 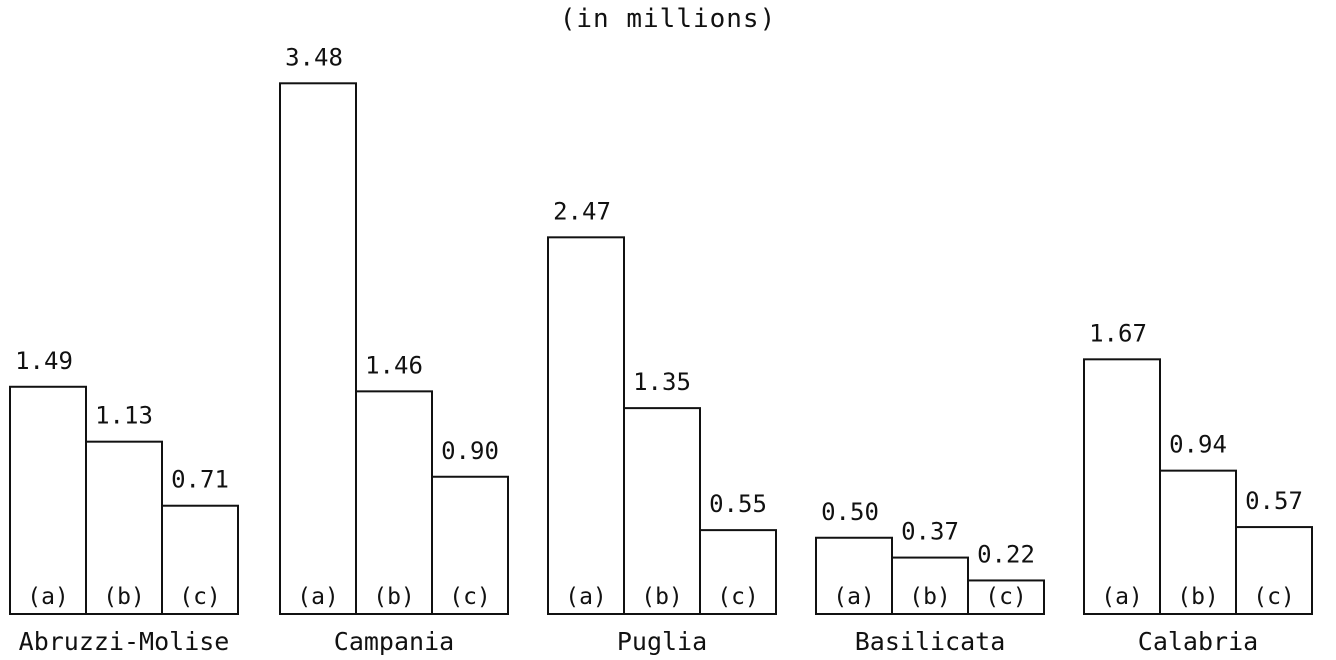 I want to click on chart-subtitle: (in millions), so click(x=668, y=19).